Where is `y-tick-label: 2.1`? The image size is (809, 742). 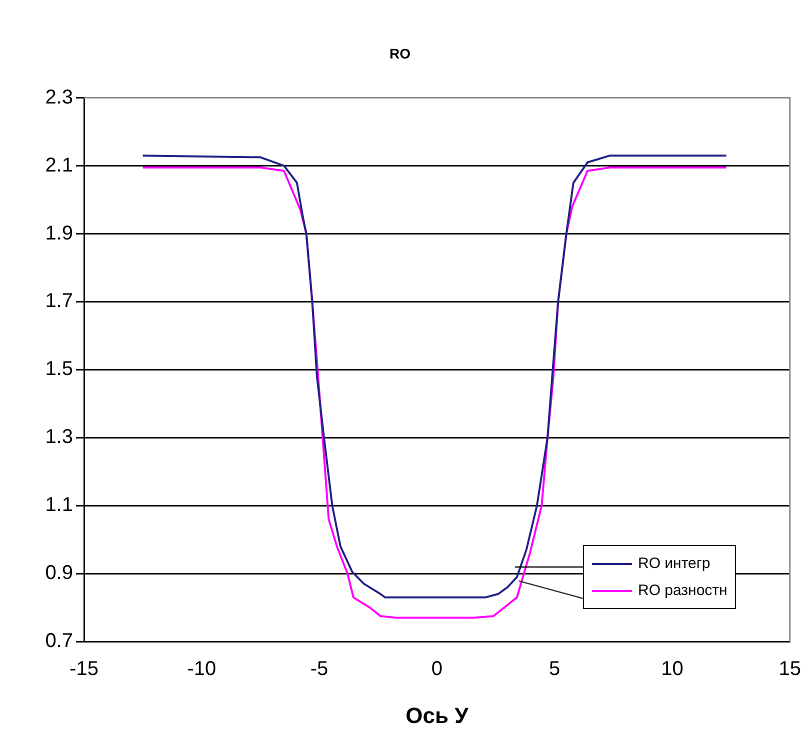
y-tick-label: 2.1 is located at coordinates (59, 165).